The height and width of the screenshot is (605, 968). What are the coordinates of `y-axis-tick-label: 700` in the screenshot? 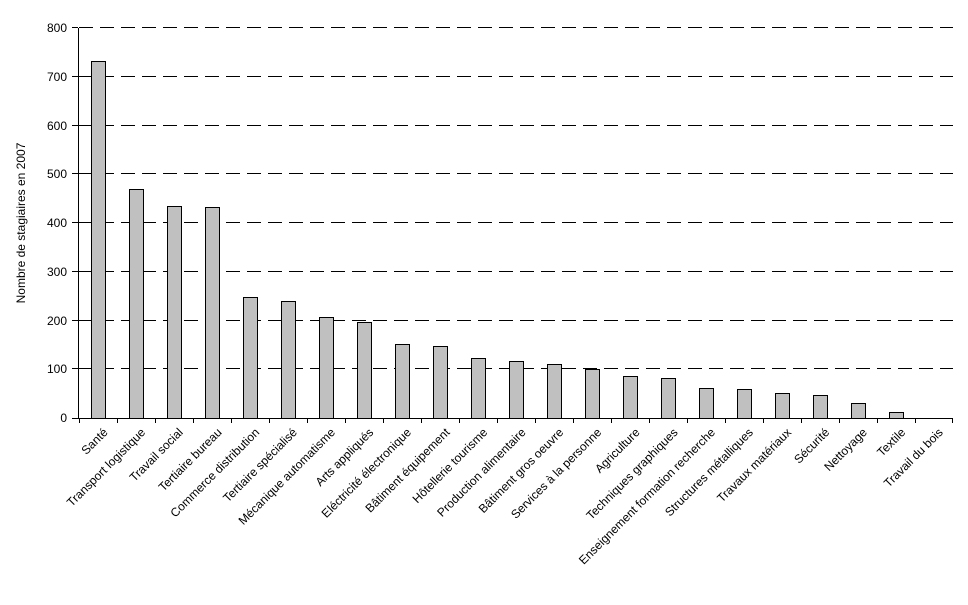 It's located at (56, 76).